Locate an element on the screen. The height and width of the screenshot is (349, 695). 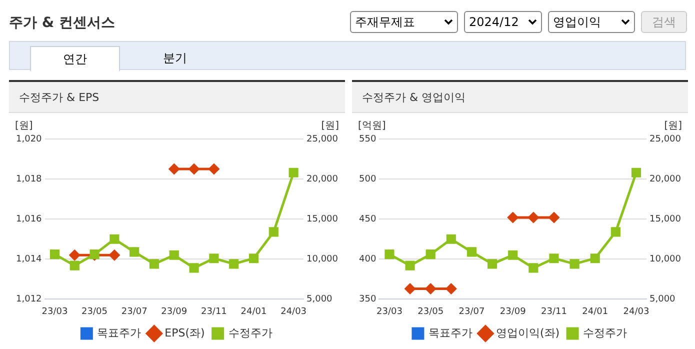
y-tick-label: 550 is located at coordinates (367, 139).